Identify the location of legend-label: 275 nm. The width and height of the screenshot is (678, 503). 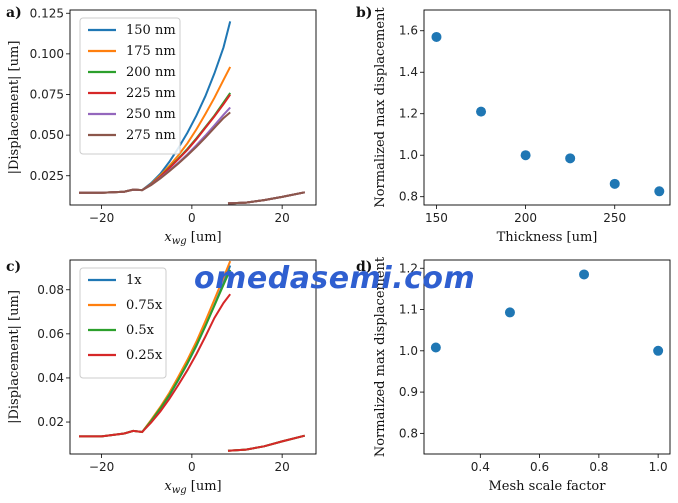
(151, 135).